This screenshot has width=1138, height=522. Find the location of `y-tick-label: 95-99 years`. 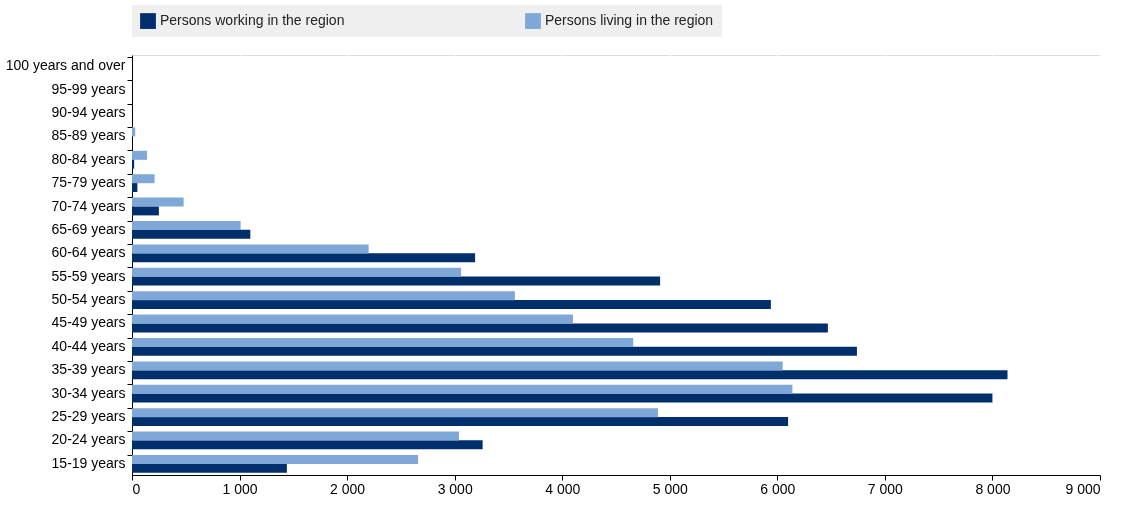

y-tick-label: 95-99 years is located at coordinates (88, 88).